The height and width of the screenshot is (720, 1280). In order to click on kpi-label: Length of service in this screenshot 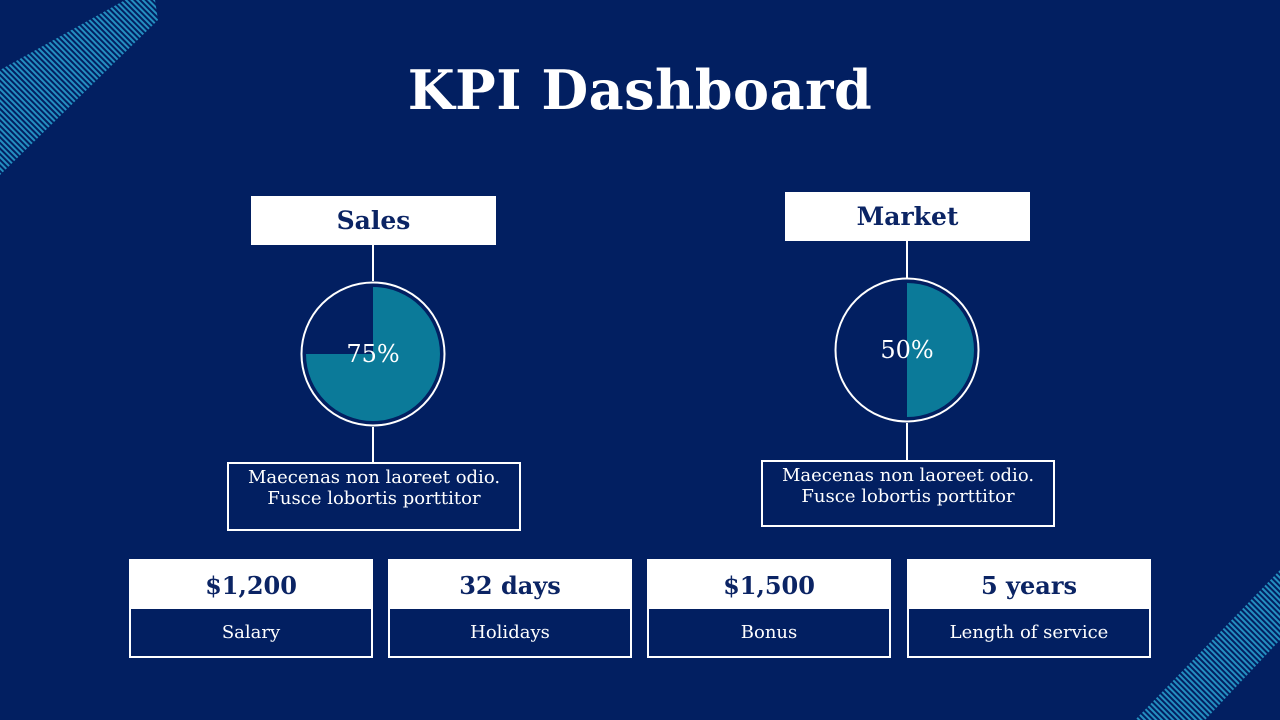, I will do `click(1029, 632)`.